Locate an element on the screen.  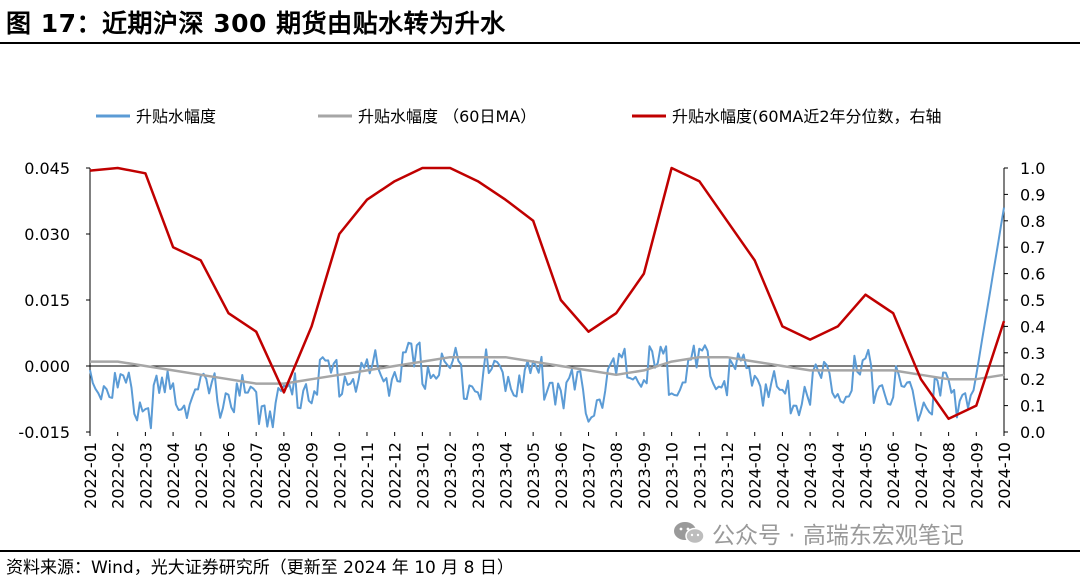
x-tick-label: 2022-04 is located at coordinates (173, 475).